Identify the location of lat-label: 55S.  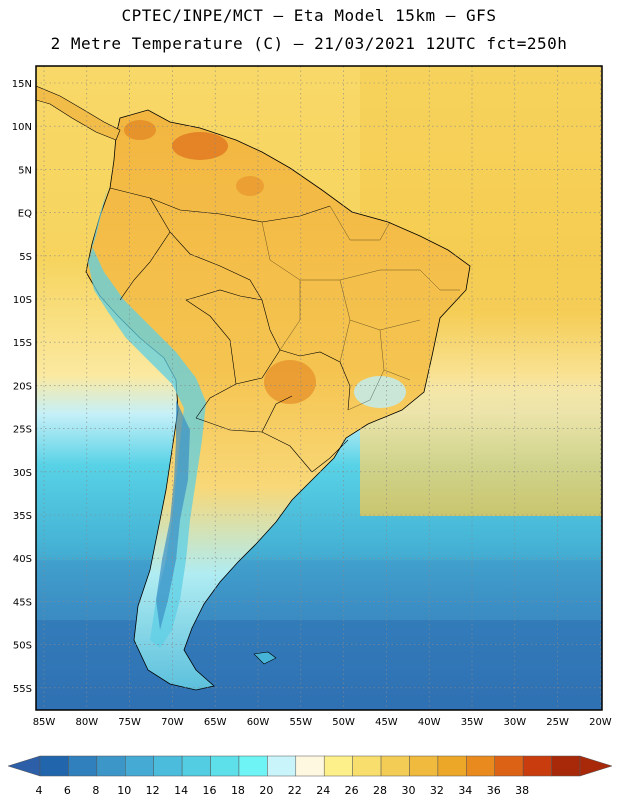
(22, 689).